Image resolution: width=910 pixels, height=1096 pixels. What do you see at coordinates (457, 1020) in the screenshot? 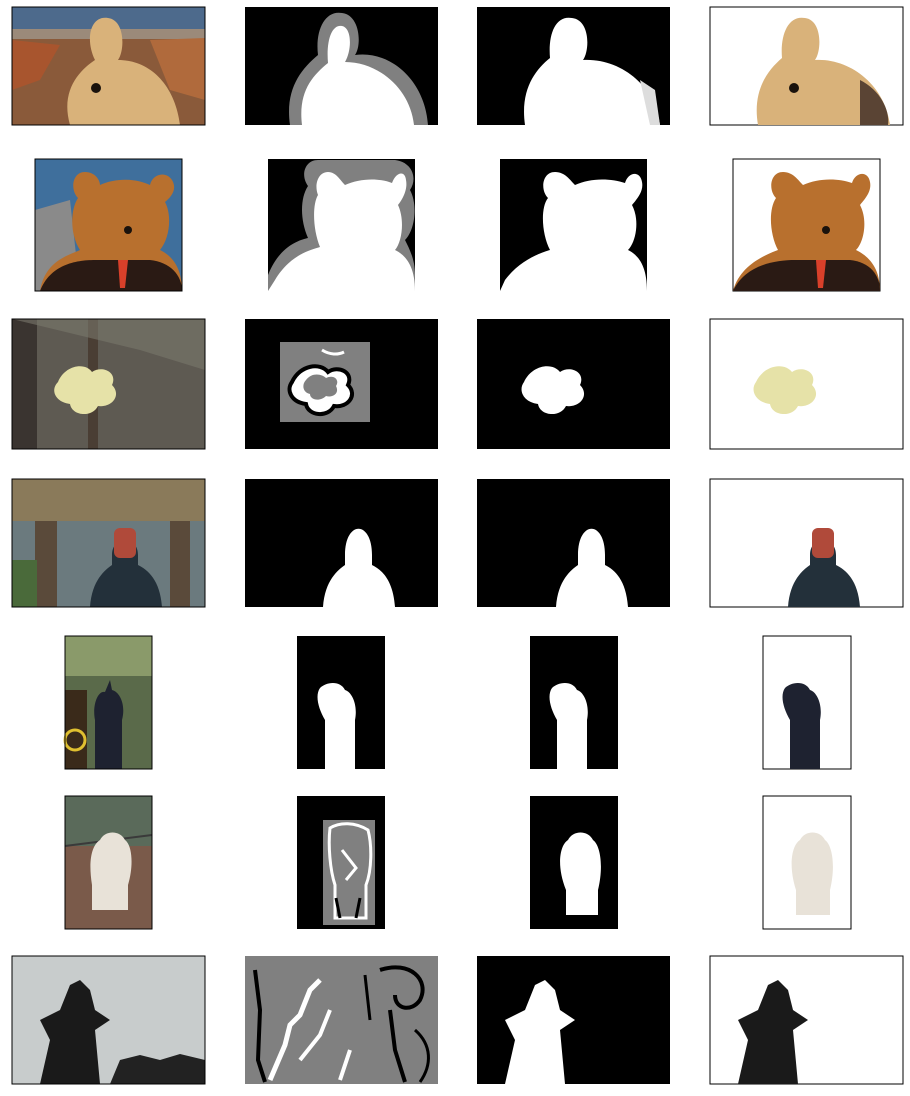
I see `row-pagoda` at bounding box center [457, 1020].